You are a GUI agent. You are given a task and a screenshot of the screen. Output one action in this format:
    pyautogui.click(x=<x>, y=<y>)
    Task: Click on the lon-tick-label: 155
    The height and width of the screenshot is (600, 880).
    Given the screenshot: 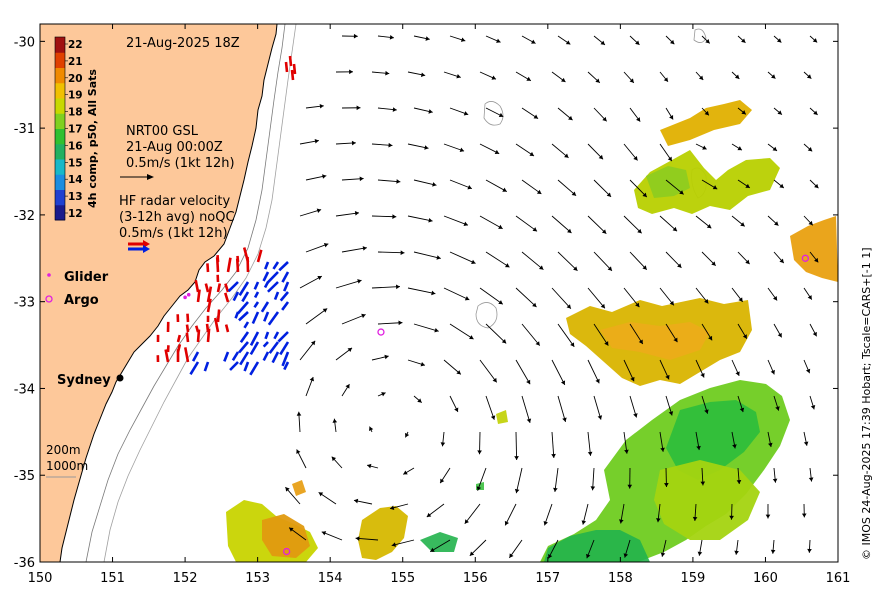 What is the action you would take?
    pyautogui.click(x=402, y=578)
    